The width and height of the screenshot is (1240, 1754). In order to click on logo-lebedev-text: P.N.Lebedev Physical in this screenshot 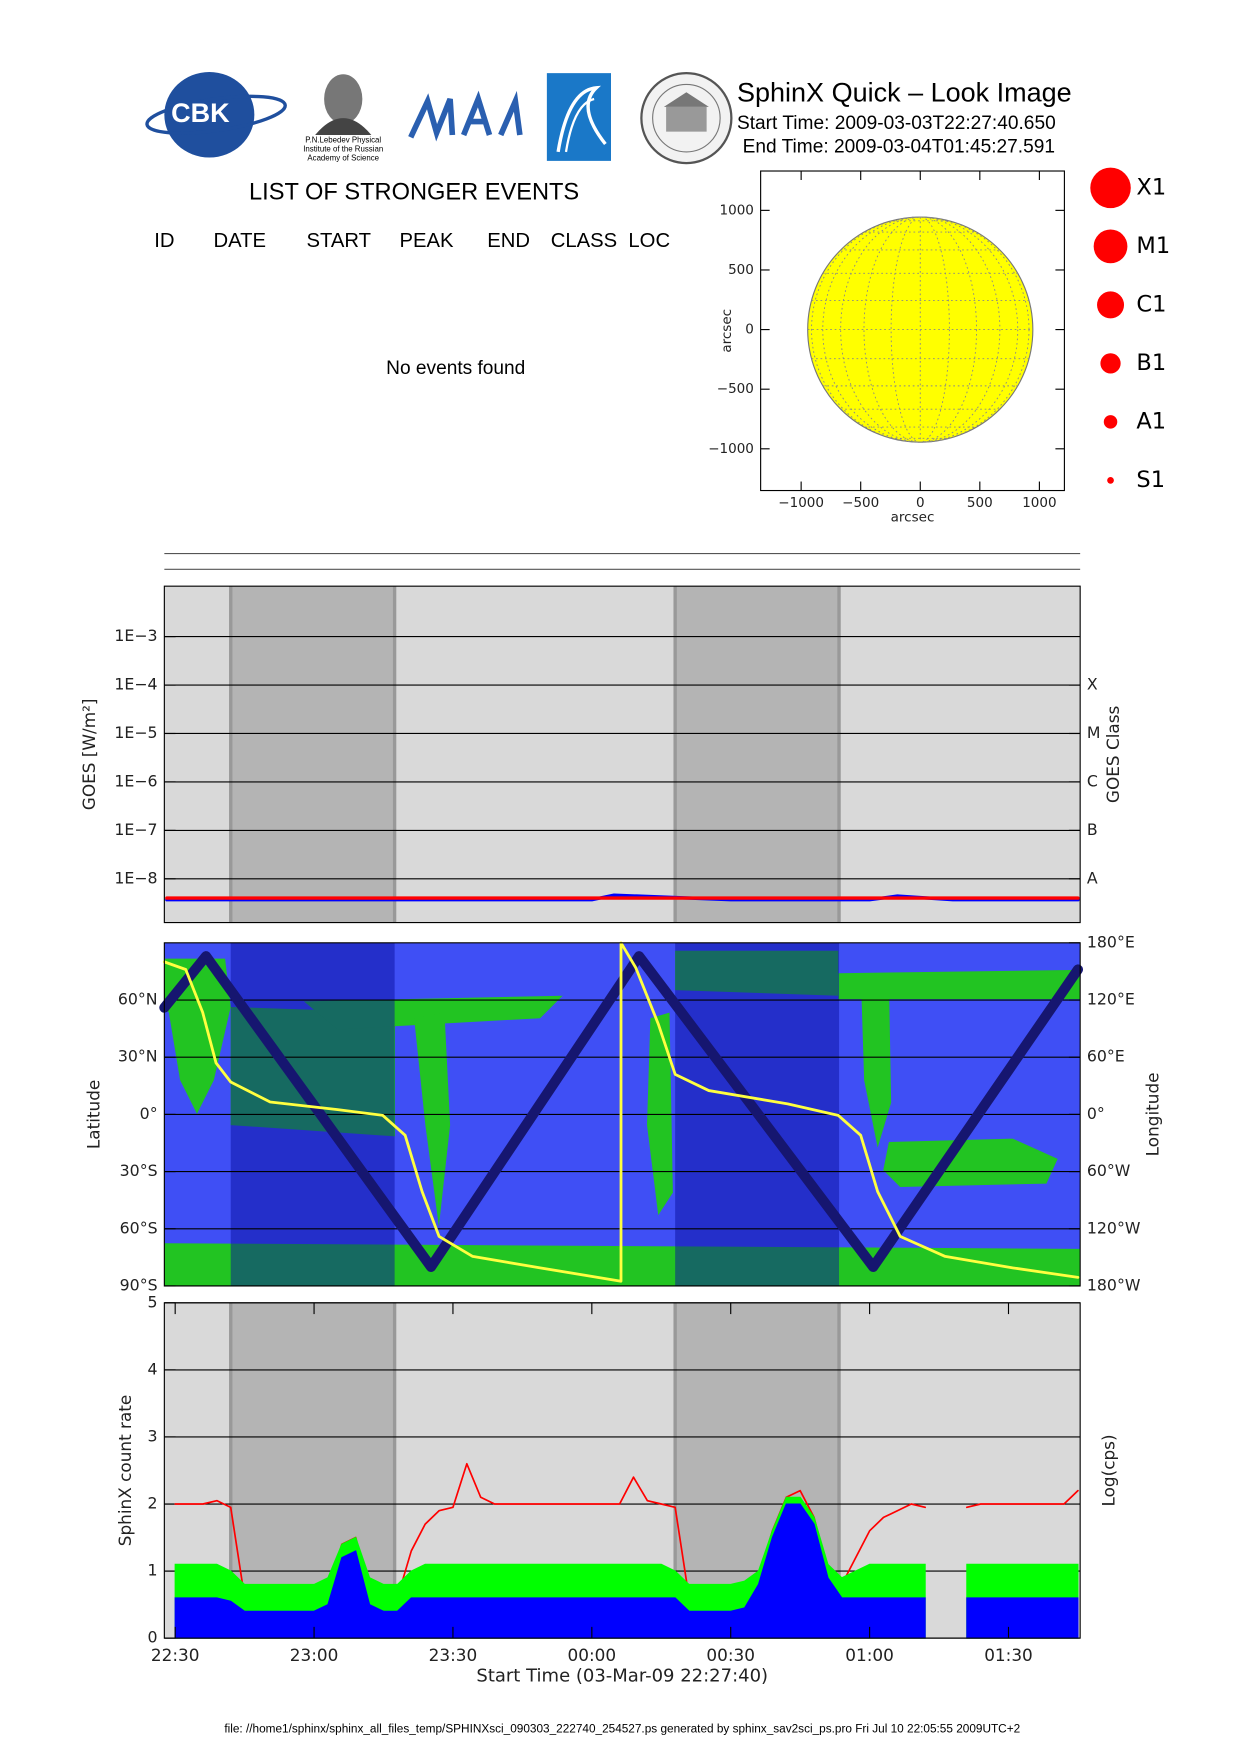, I will do `click(343, 140)`.